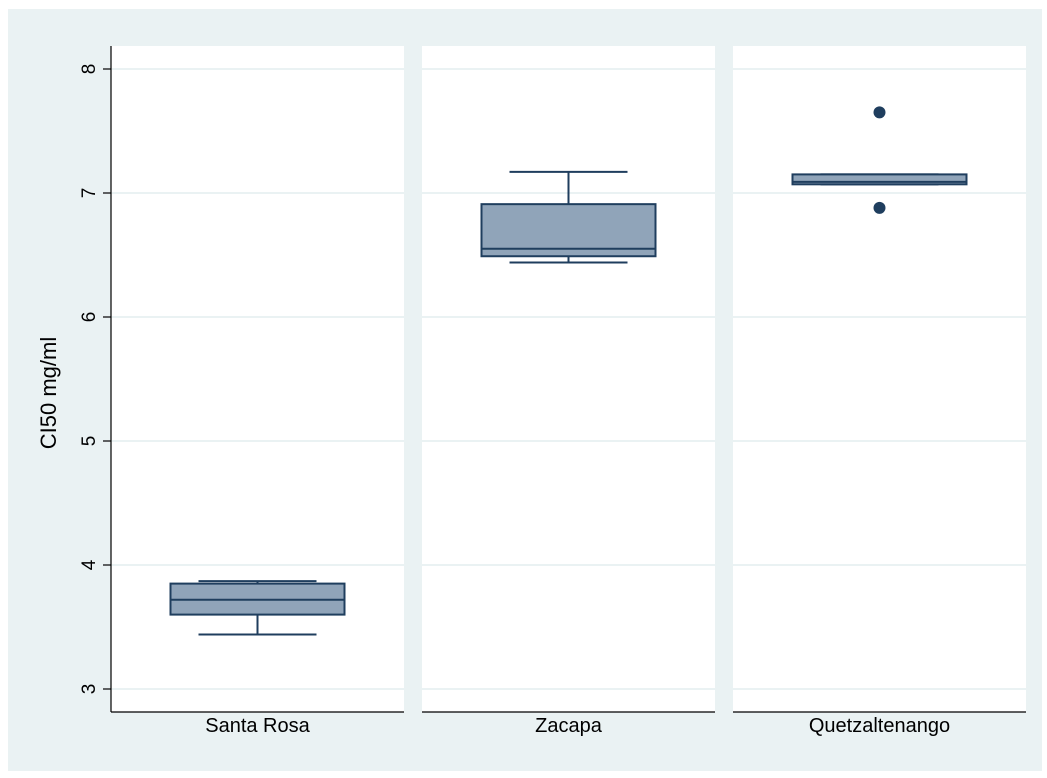  Describe the element at coordinates (95, 379) in the screenshot. I see `y-axis: 3 4 5 6 7 8` at that location.